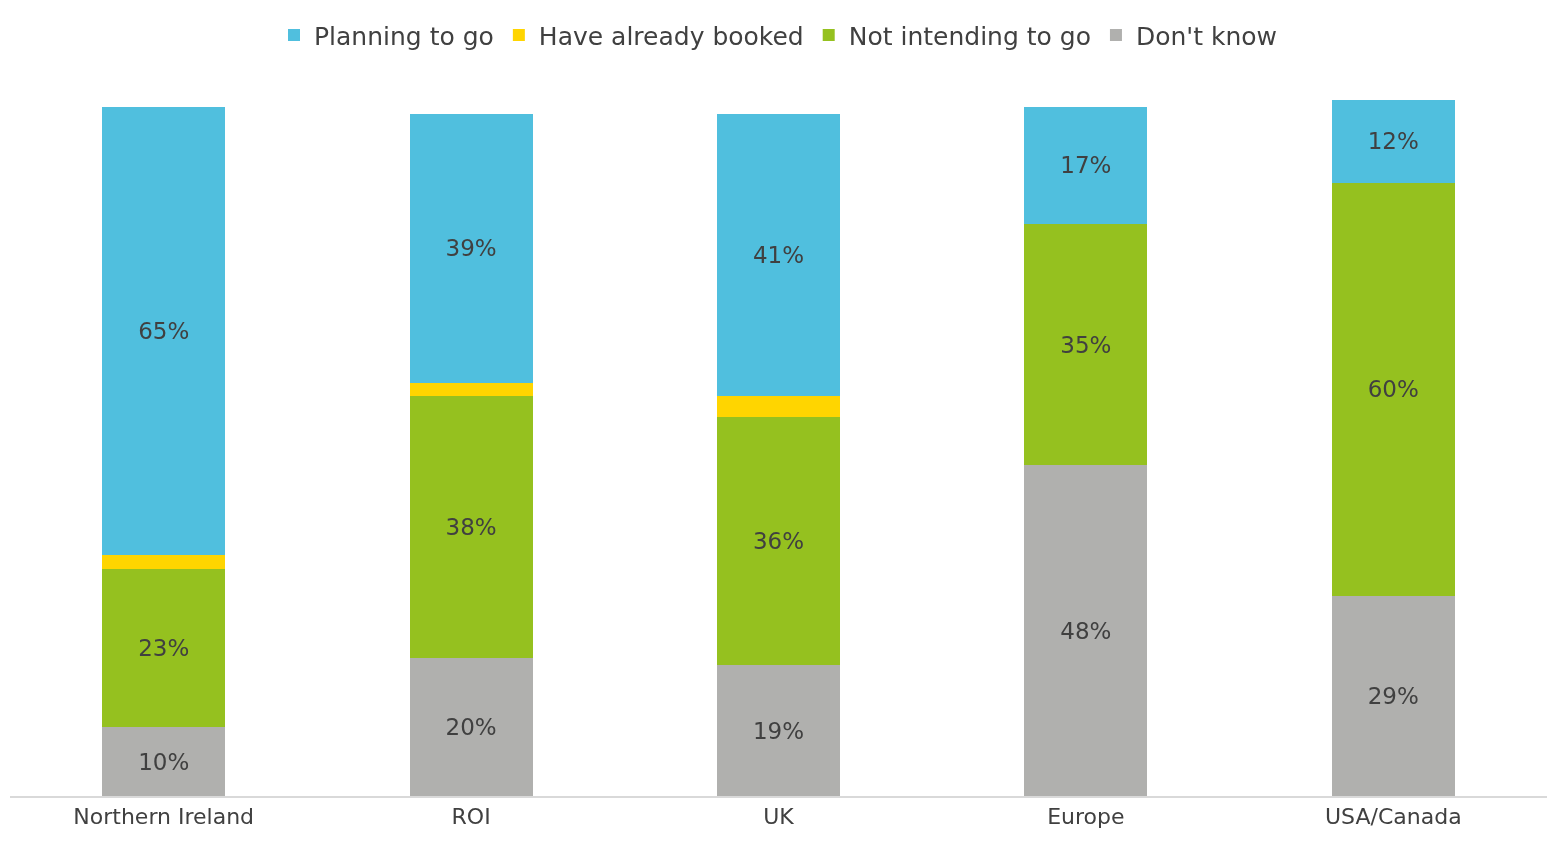 Image resolution: width=1547 pixels, height=846 pixels. I want to click on x-tick-label: ROI, so click(471, 817).